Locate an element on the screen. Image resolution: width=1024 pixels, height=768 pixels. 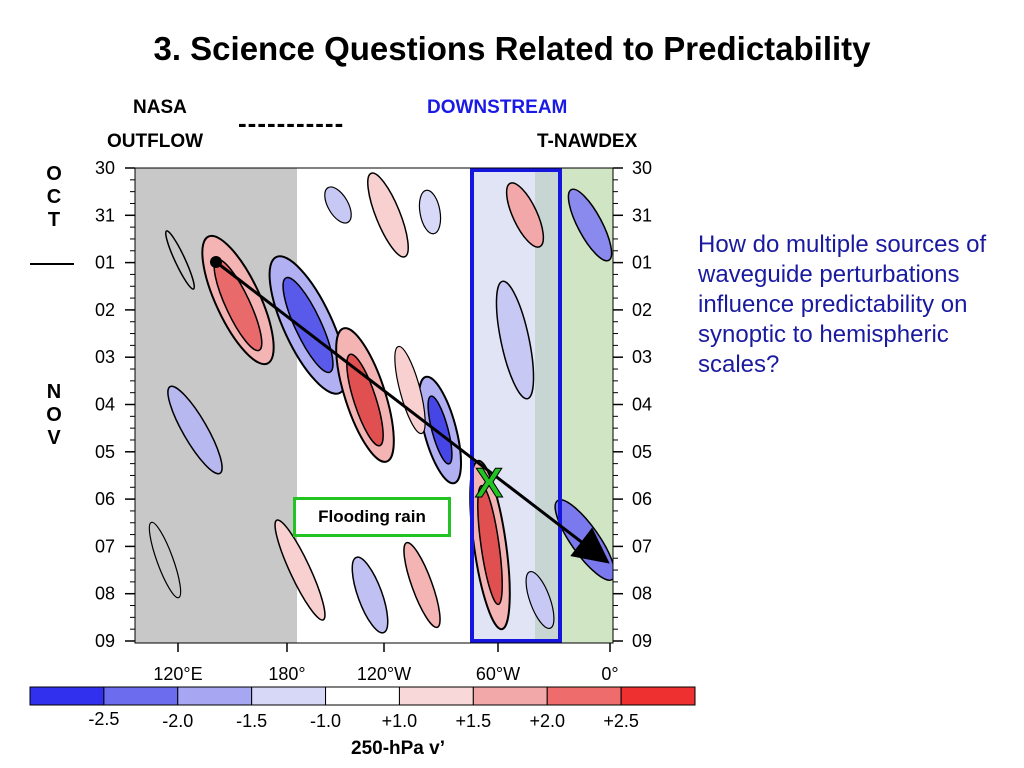
x-tick-label: 180° is located at coordinates (286, 674).